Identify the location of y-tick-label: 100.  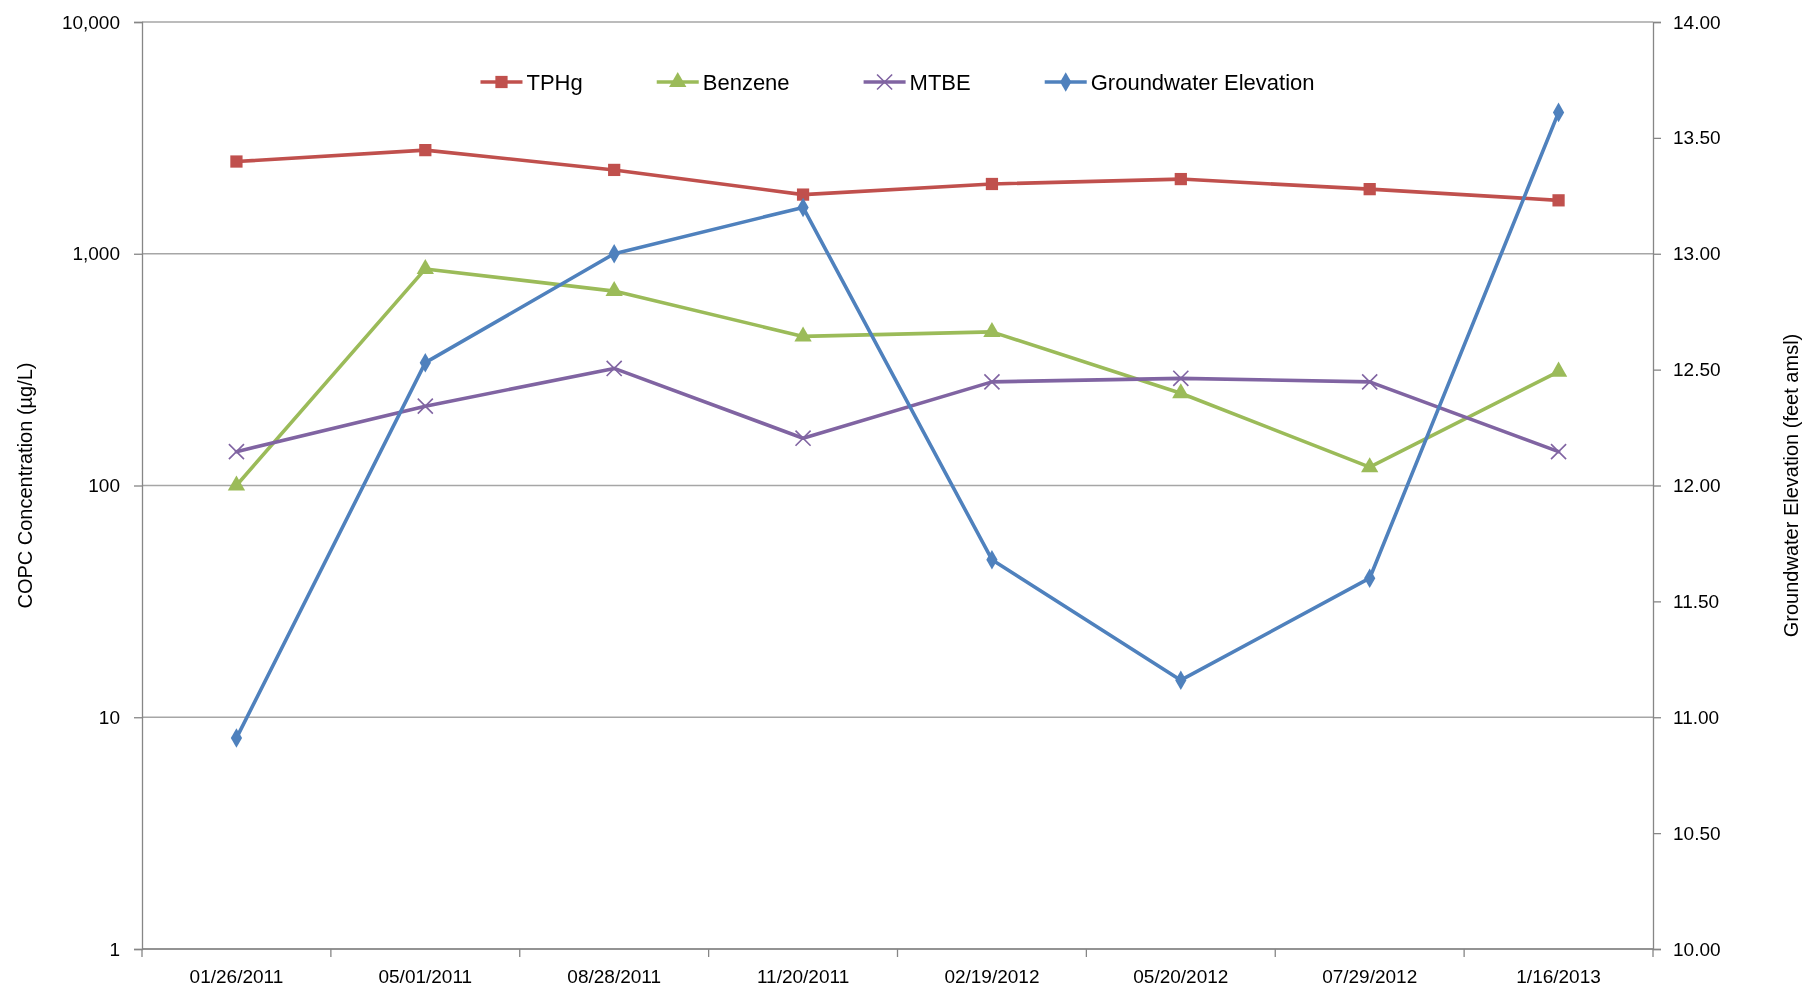
(104, 486).